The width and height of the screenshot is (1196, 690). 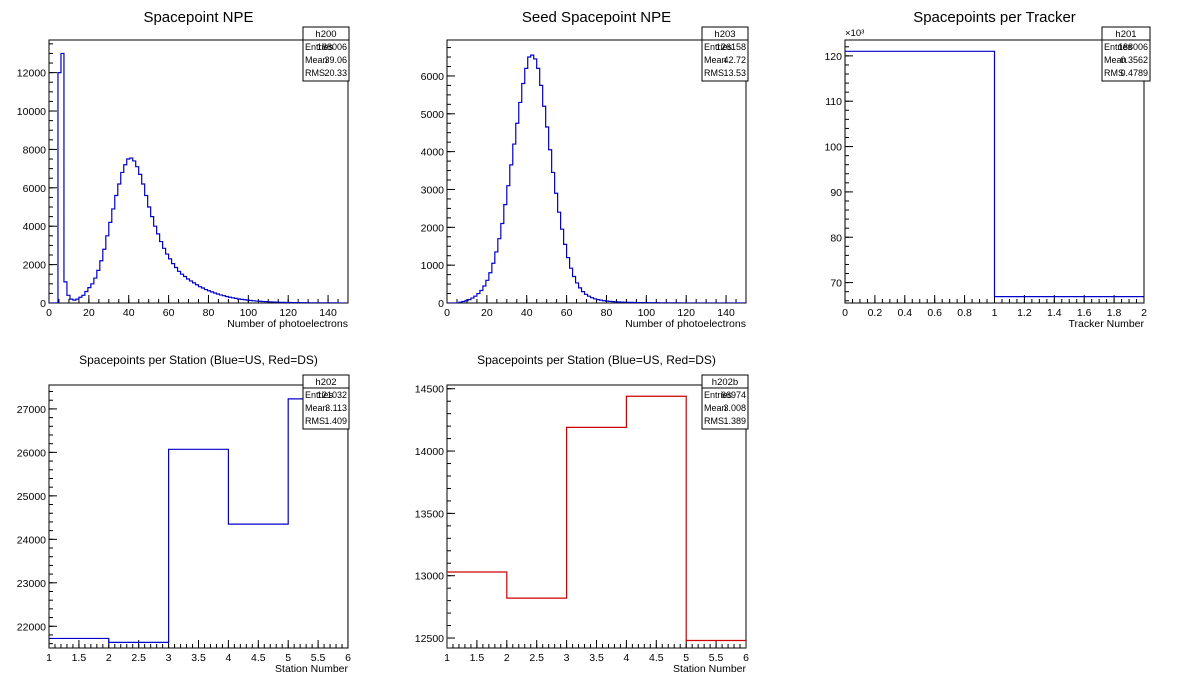 I want to click on x-tick-label: 0.8, so click(x=964, y=313).